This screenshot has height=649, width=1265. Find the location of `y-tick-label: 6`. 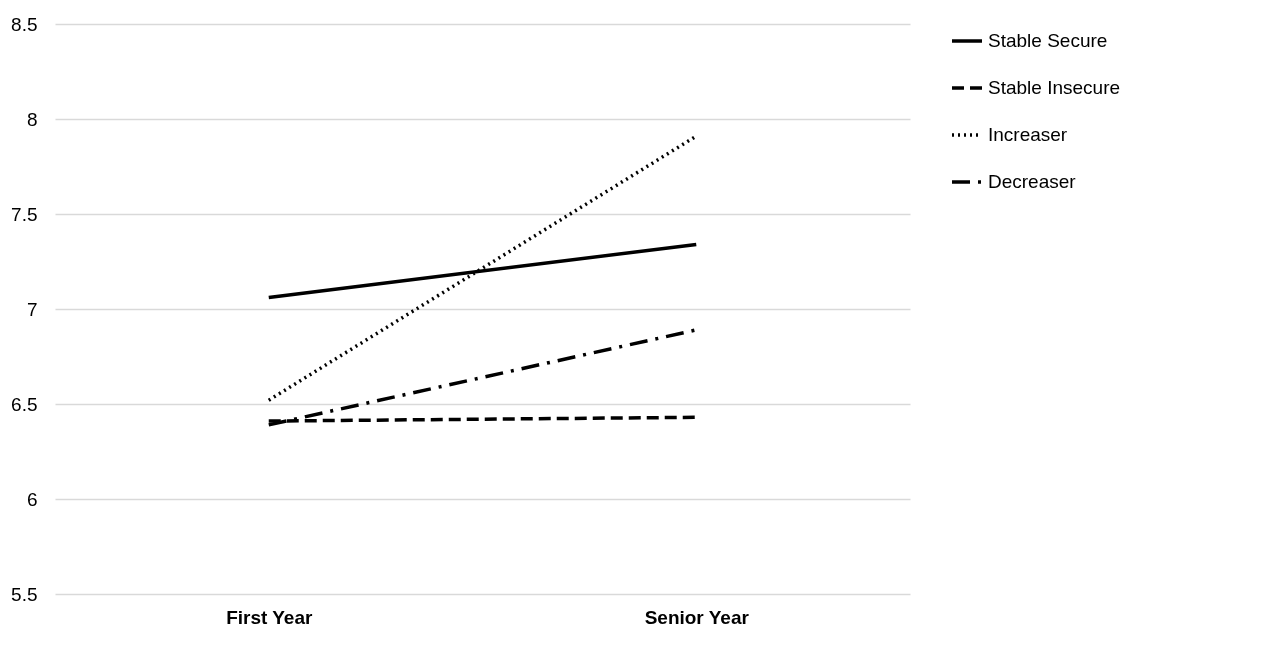

y-tick-label: 6 is located at coordinates (32, 499).